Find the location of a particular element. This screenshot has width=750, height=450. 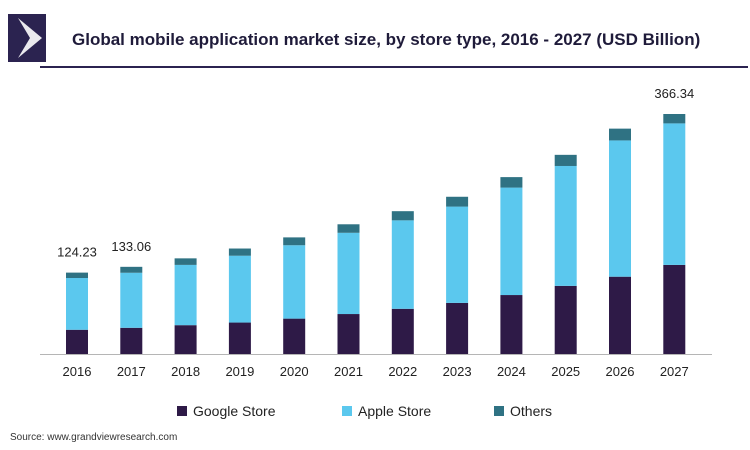

bar-apple-2025 is located at coordinates (565, 225).